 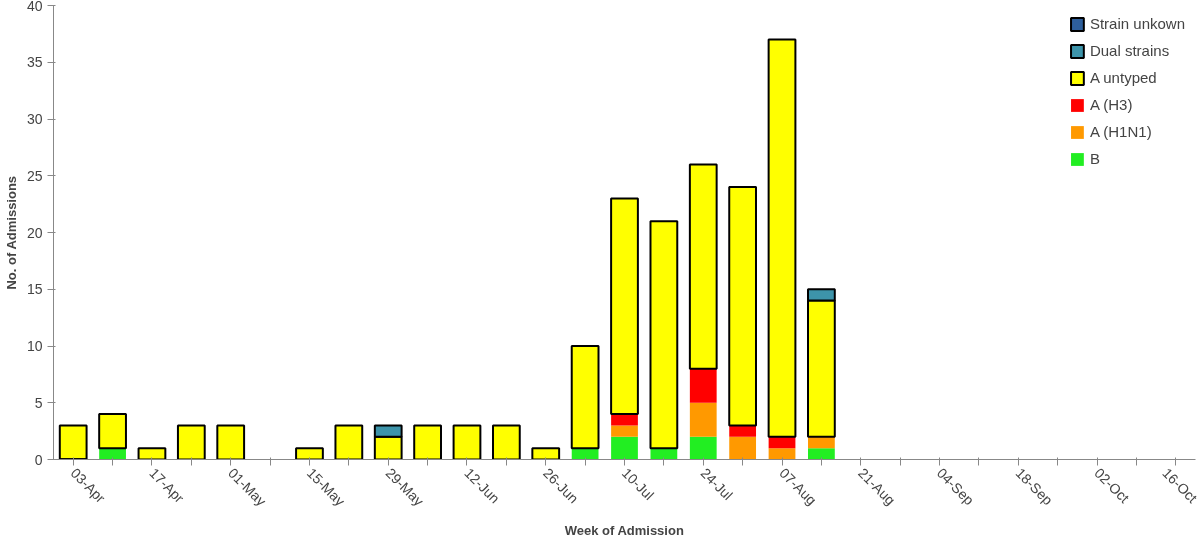 I want to click on y-tick-label: 15, so click(x=34, y=289).